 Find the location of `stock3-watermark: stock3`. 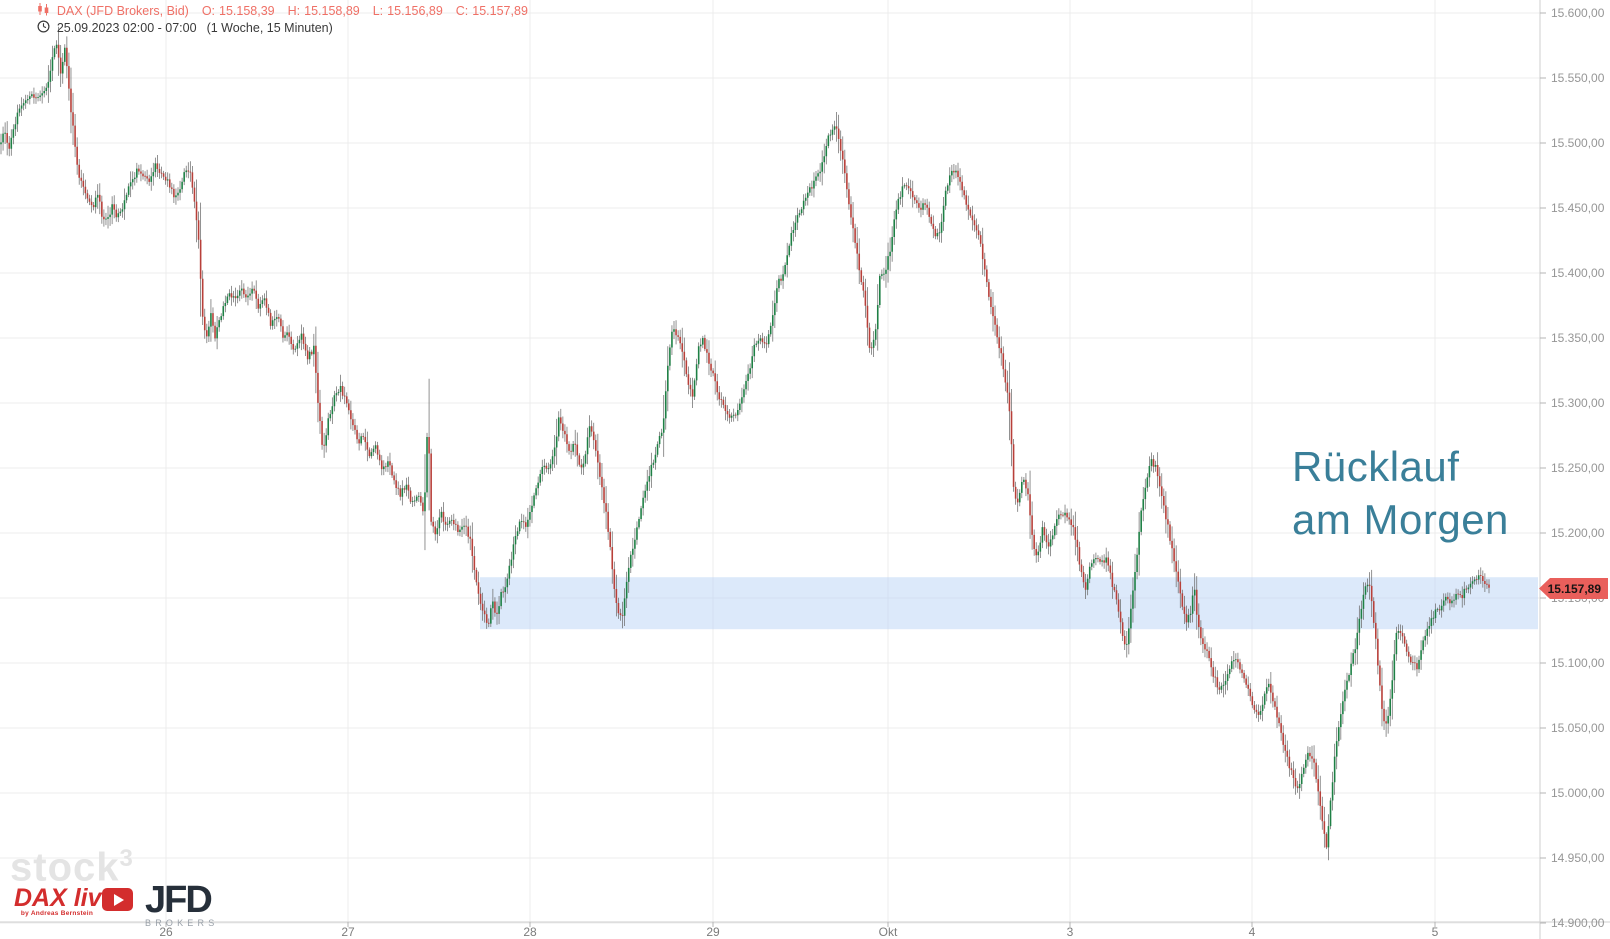

stock3-watermark: stock3 is located at coordinates (72, 867).